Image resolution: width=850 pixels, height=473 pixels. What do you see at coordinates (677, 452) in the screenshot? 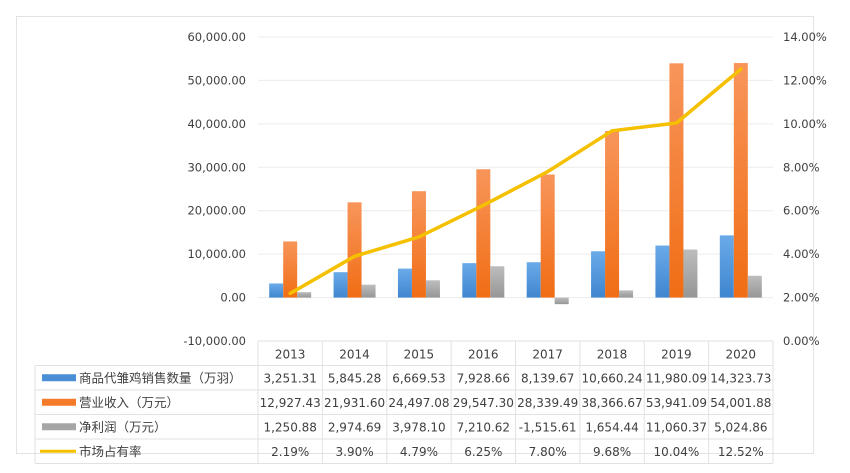
I see `table-cell: 10.04%` at bounding box center [677, 452].